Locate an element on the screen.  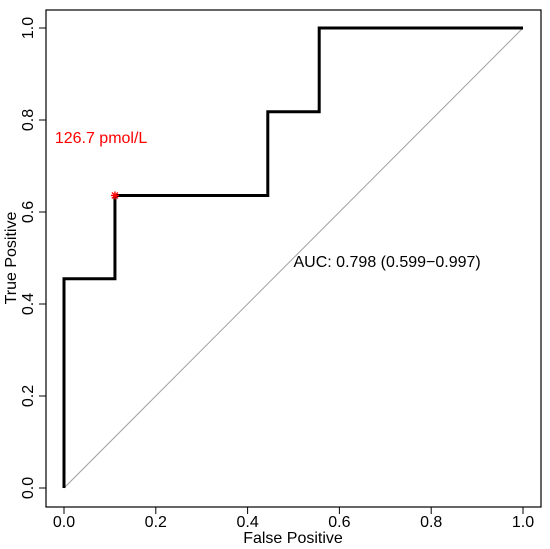
x-tick-label: 0.2 is located at coordinates (156, 522).